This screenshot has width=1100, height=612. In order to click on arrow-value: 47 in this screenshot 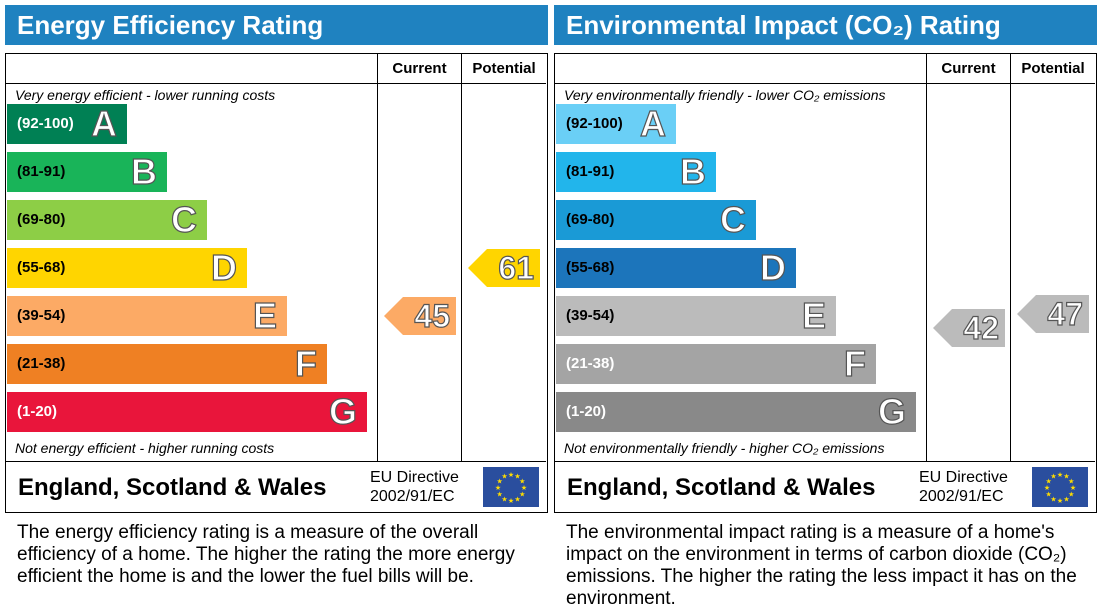, I will do `click(1065, 313)`.